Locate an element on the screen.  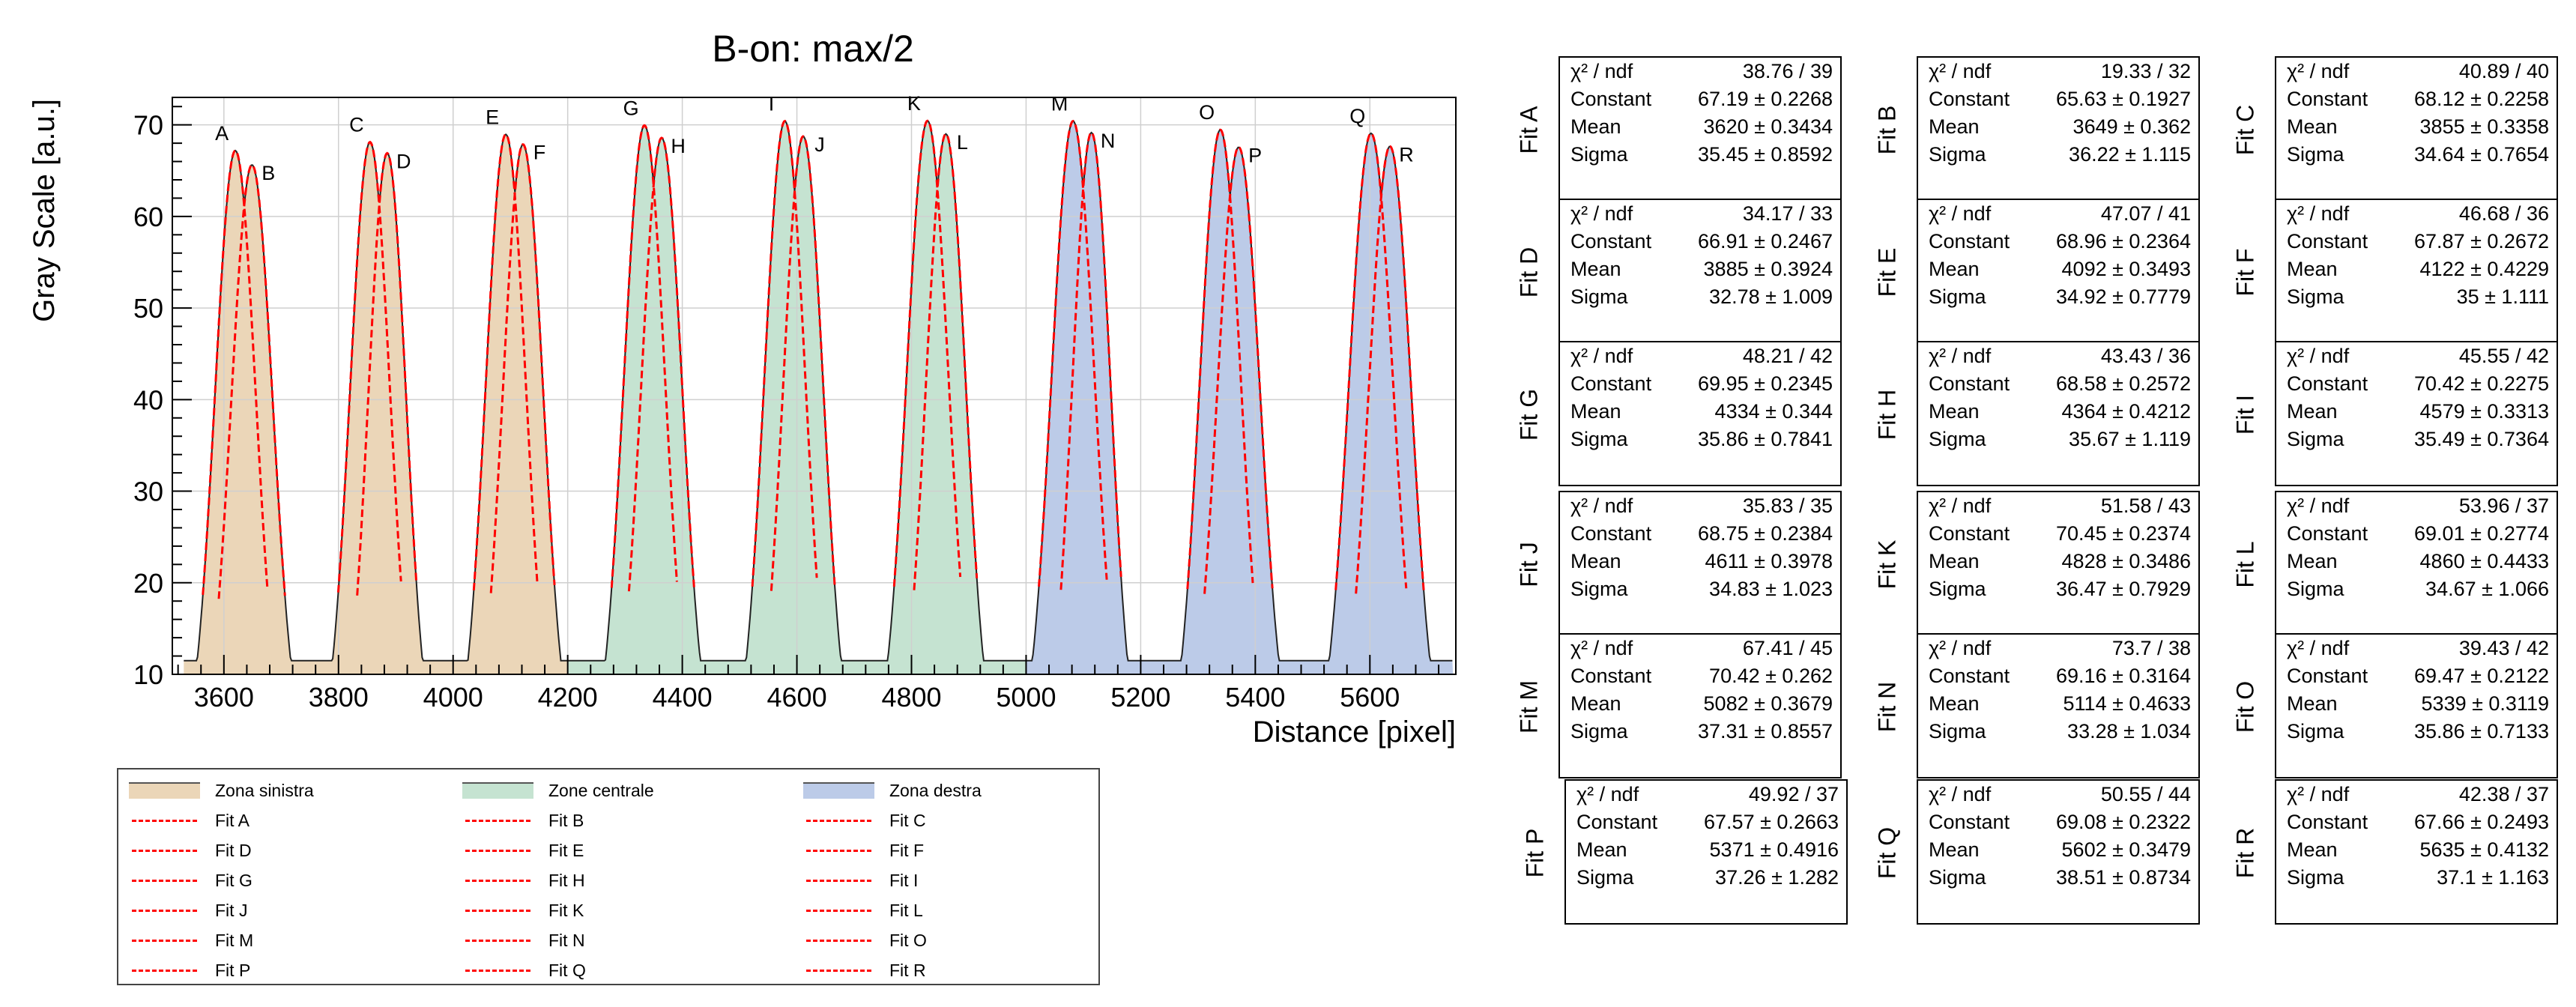
x-tick-label: 4000 is located at coordinates (453, 697).